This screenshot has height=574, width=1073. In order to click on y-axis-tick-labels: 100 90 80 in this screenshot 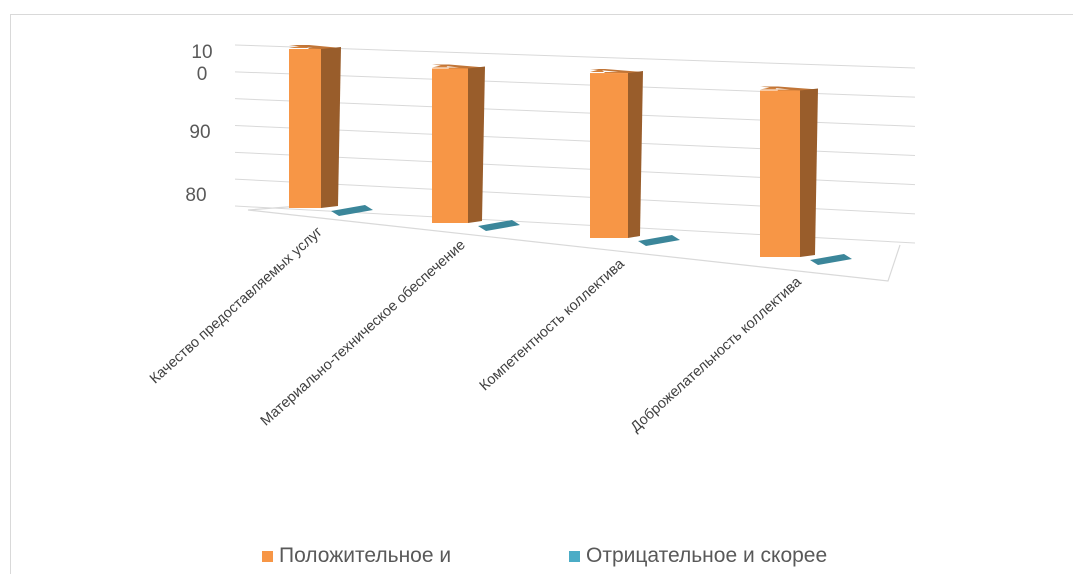, I will do `click(198, 124)`.